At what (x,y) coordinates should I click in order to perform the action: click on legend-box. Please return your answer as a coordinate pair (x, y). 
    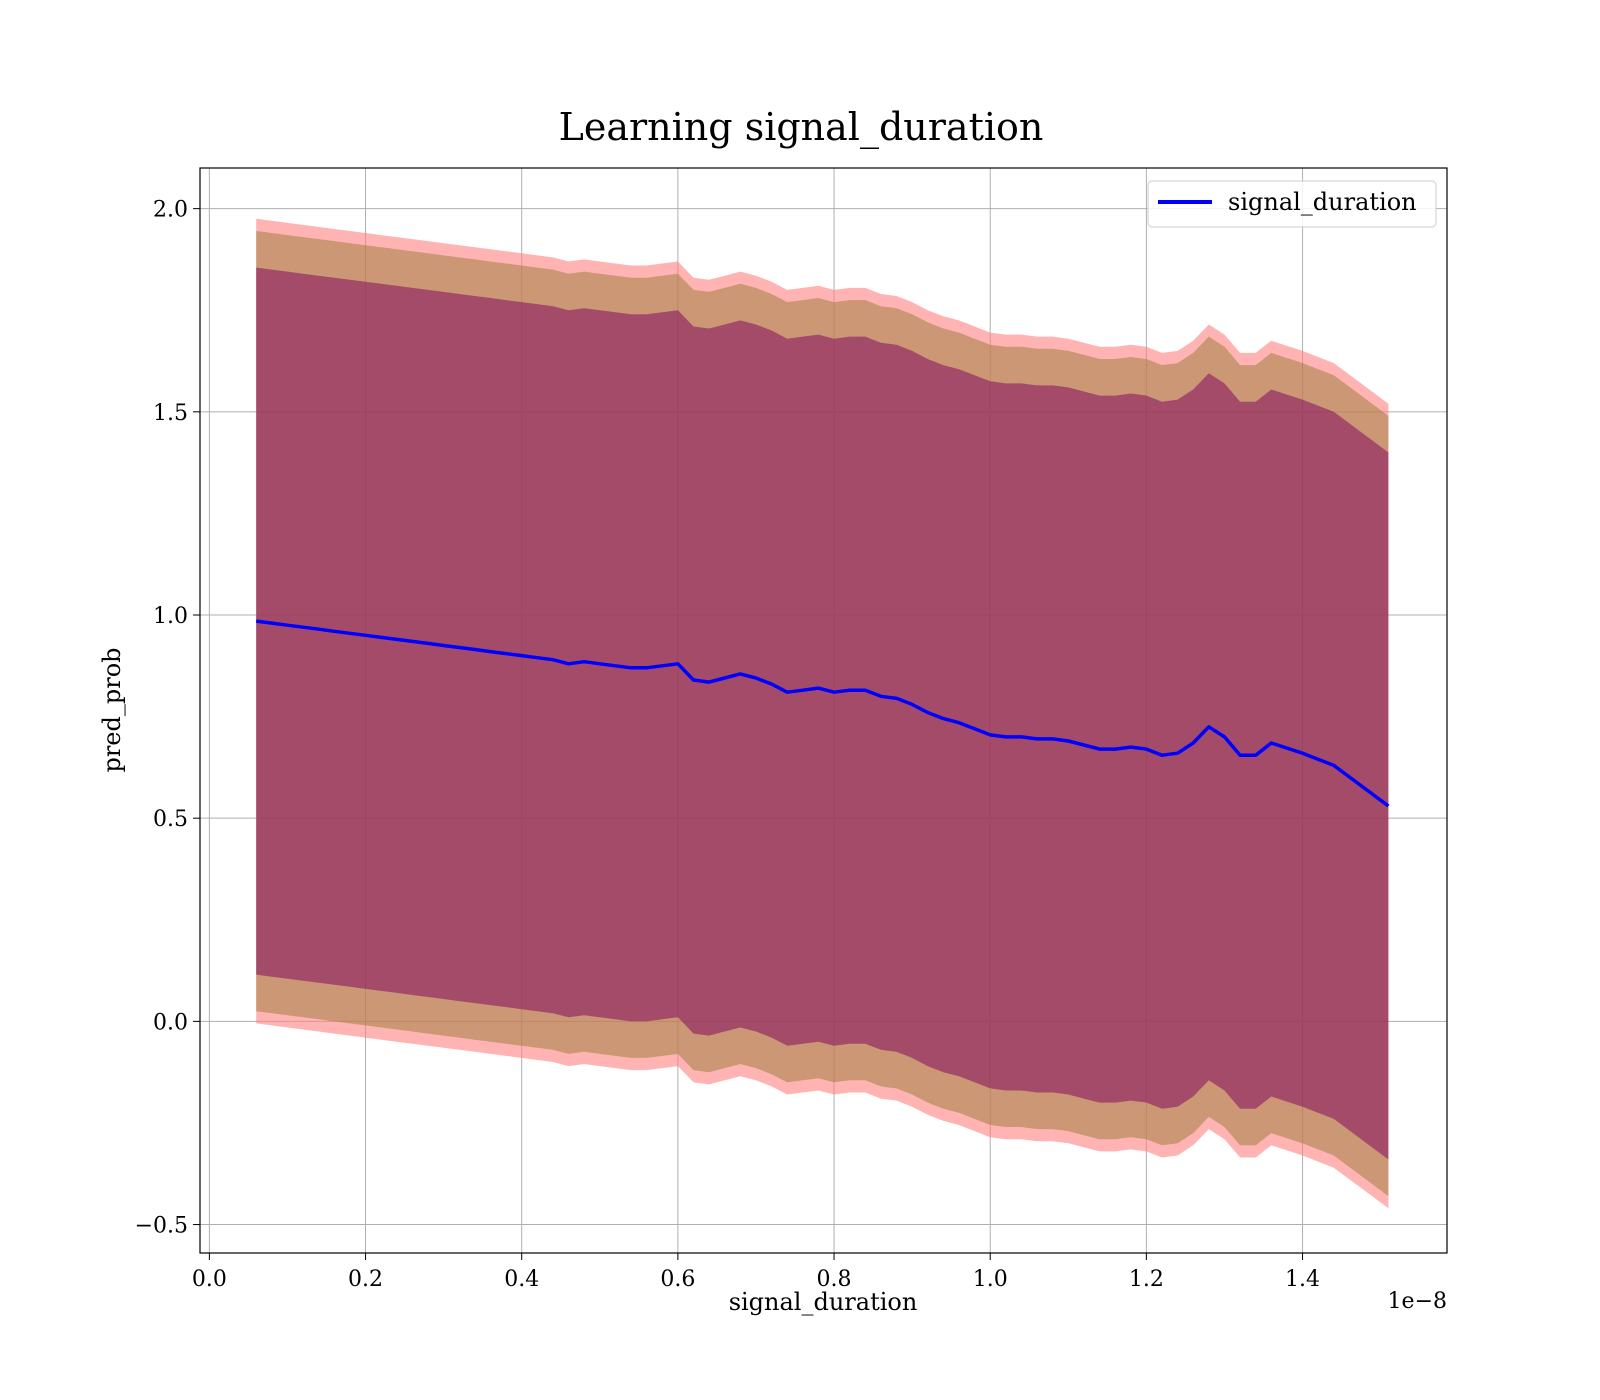
    Looking at the image, I should click on (1292, 204).